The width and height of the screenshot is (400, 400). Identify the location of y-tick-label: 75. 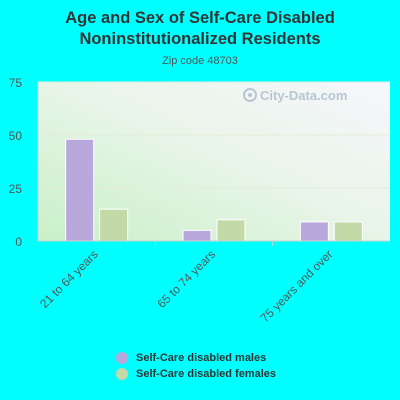
(16, 83).